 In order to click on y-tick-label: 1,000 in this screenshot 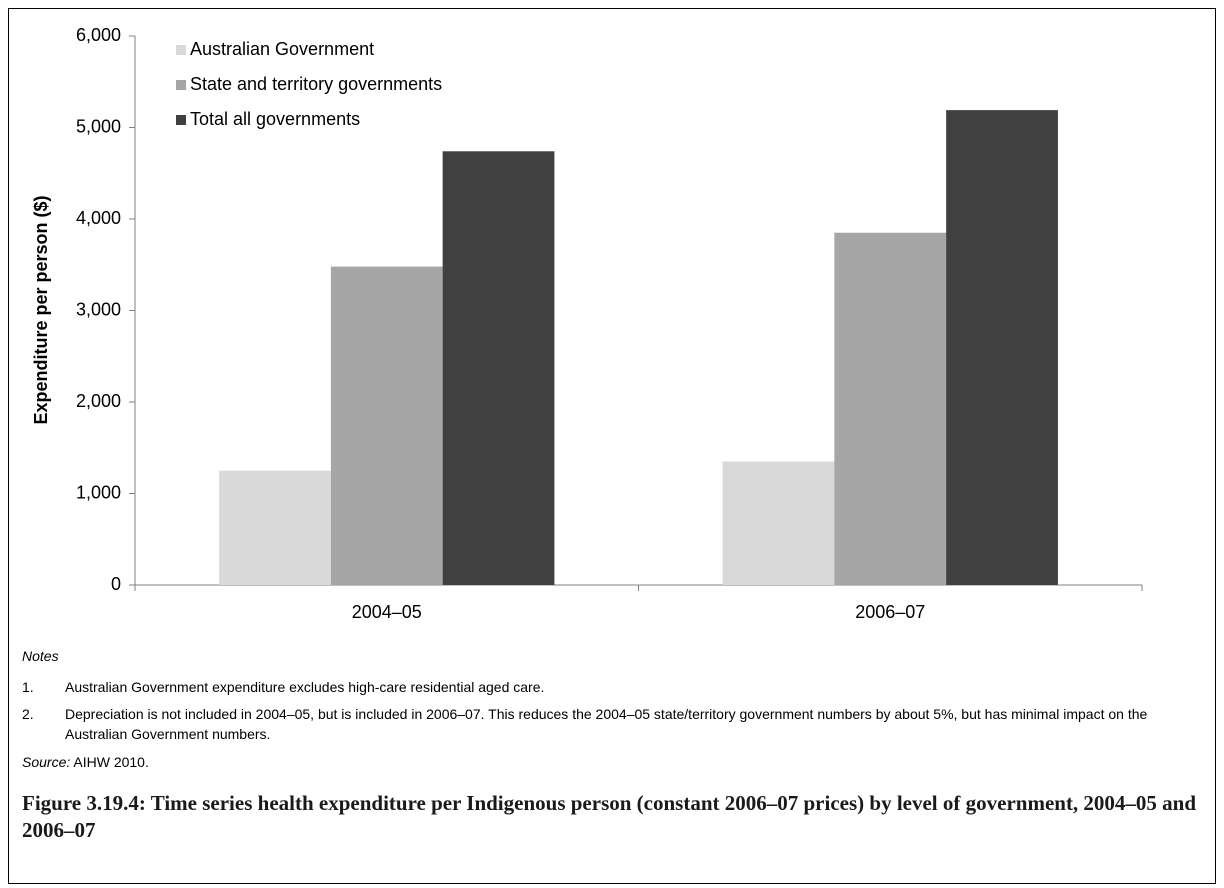, I will do `click(98, 492)`.